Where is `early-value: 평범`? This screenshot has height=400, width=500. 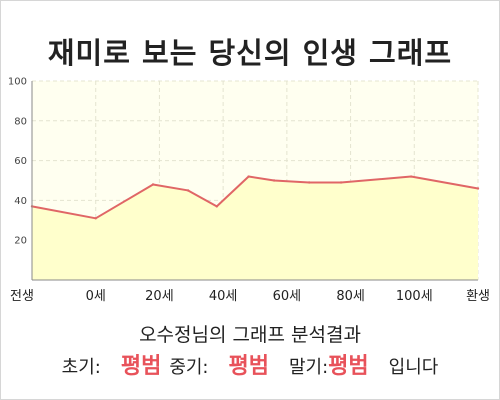
early-value: 평범 is located at coordinates (141, 366).